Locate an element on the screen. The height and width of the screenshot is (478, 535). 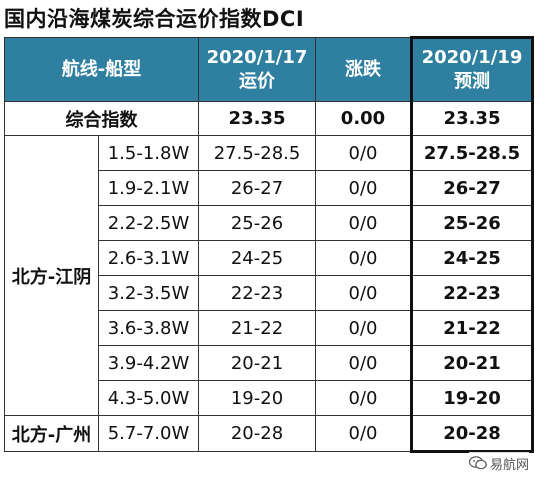
forecast-cell: 22-23 is located at coordinates (472, 293).